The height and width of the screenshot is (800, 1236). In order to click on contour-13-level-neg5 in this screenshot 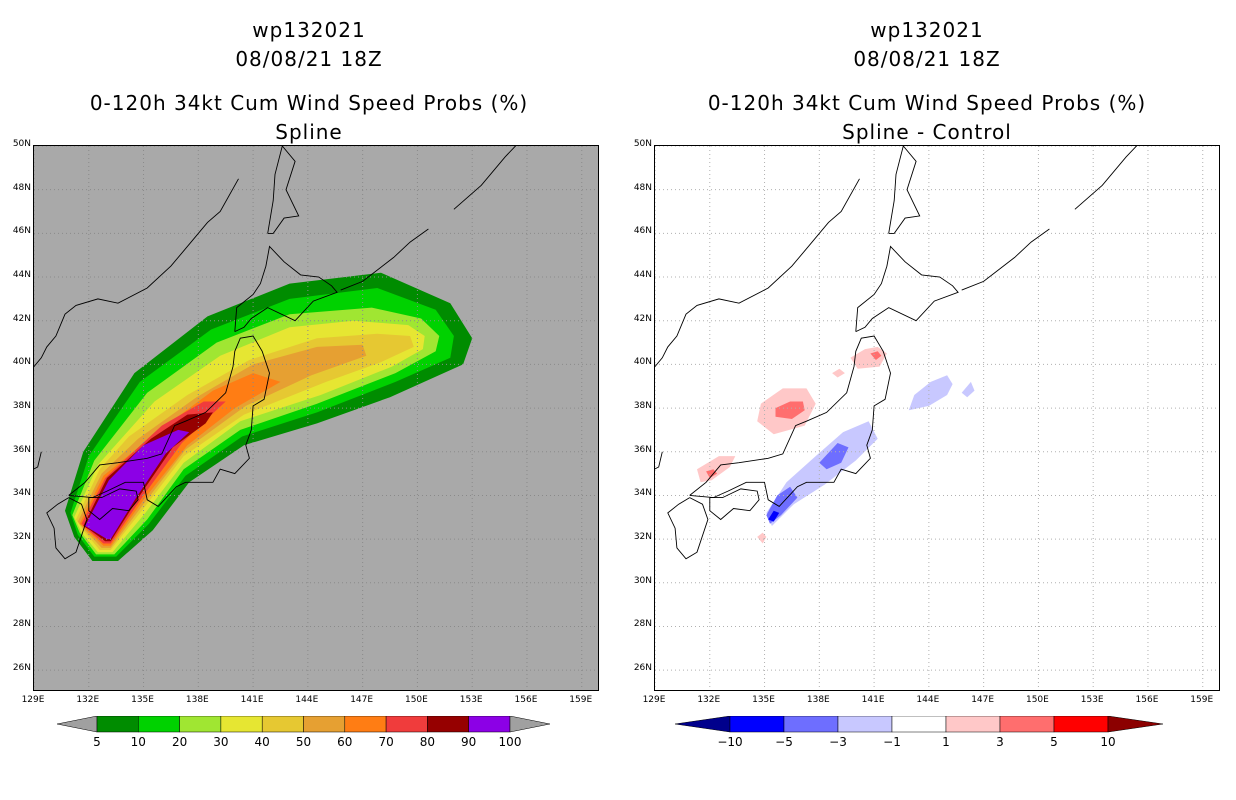, I will do `click(774, 516)`.